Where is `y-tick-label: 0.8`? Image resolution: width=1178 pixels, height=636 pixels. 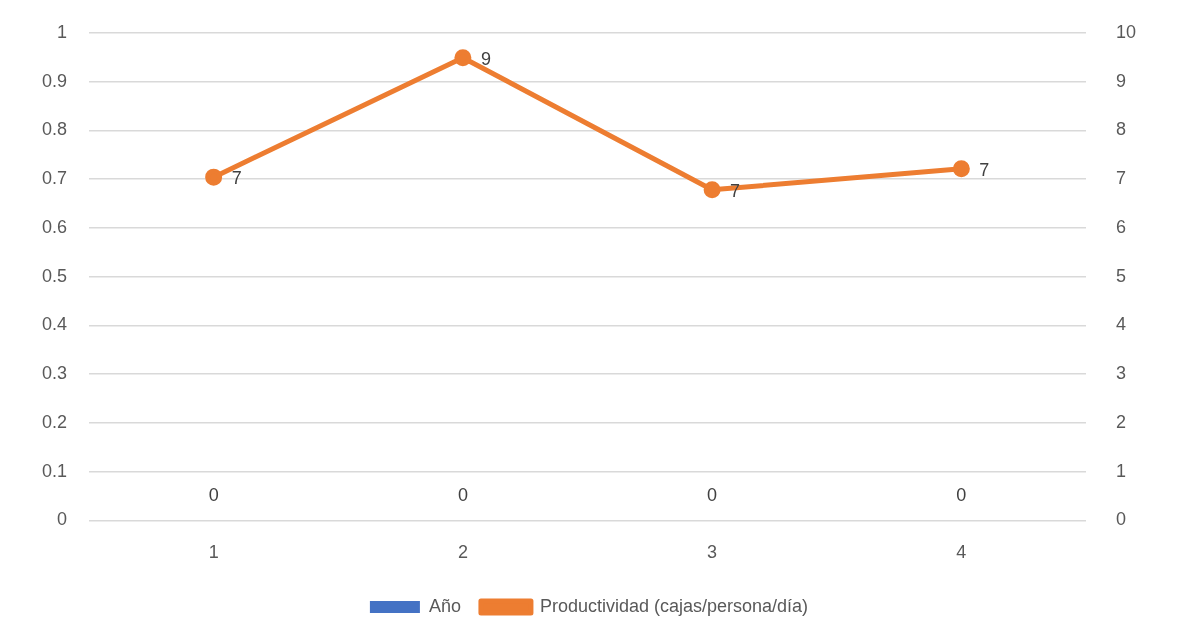
y-tick-label: 0.8 is located at coordinates (54, 129).